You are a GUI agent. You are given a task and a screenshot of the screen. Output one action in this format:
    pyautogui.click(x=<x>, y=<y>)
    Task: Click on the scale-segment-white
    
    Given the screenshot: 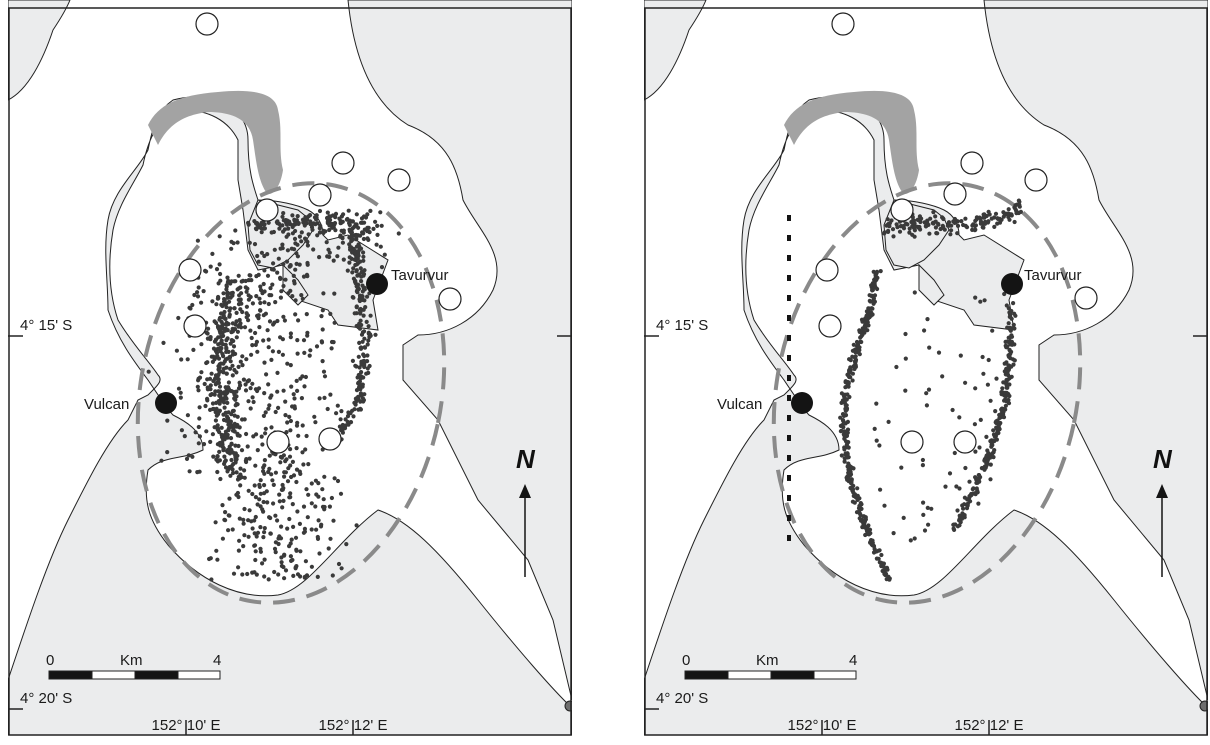 What is the action you would take?
    pyautogui.click(x=113, y=675)
    